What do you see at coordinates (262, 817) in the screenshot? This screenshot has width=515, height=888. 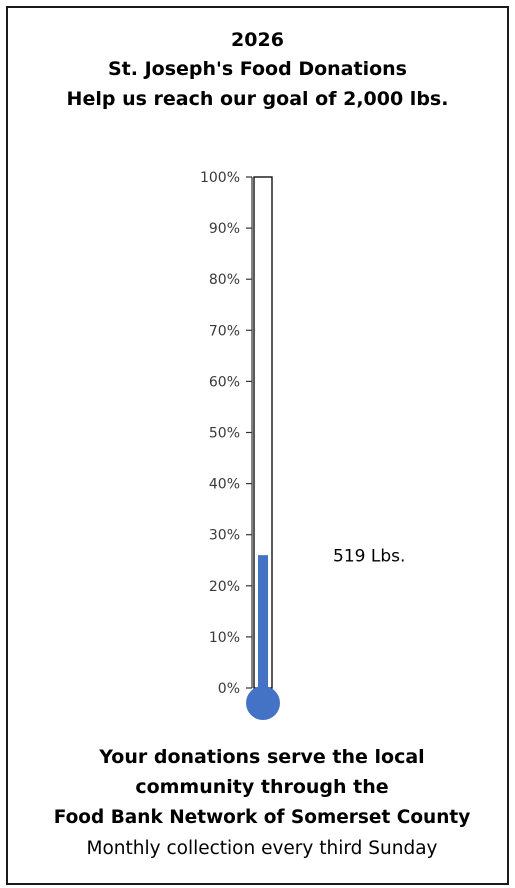 I see `footer-line-3: Food Bank Network of Somerset County` at bounding box center [262, 817].